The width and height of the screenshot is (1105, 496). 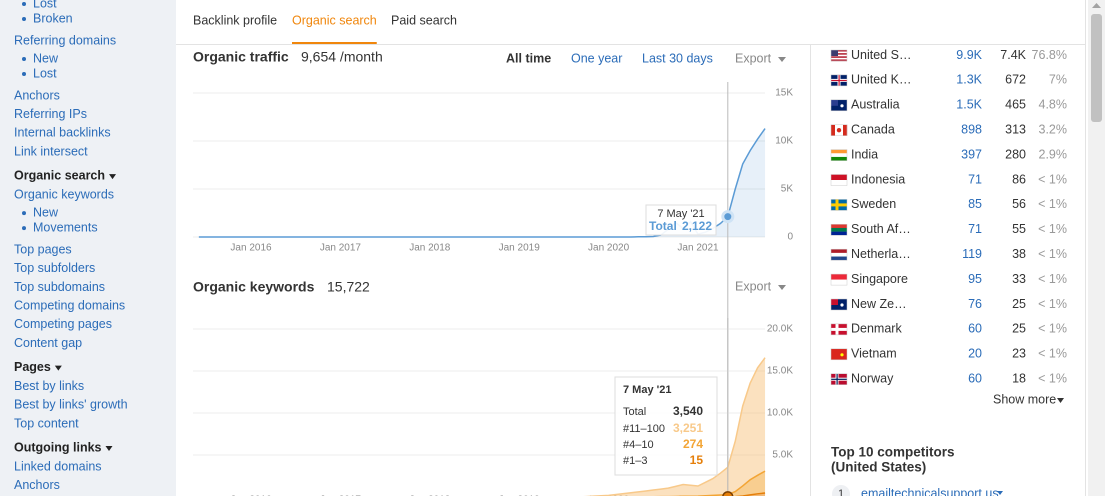 What do you see at coordinates (63, 324) in the screenshot?
I see `sidebar-link: Competing pages` at bounding box center [63, 324].